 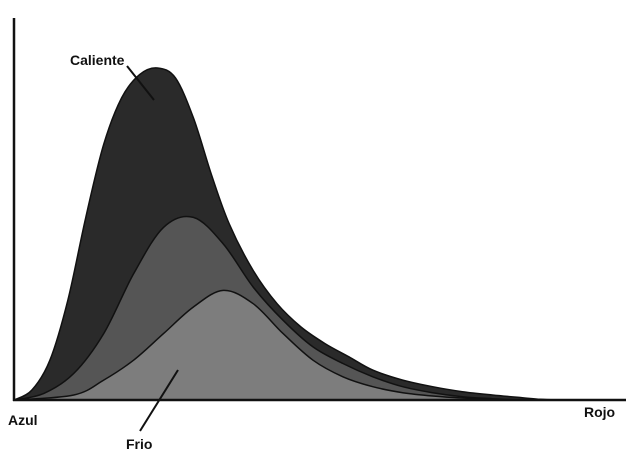 What do you see at coordinates (97, 60) in the screenshot?
I see `annotation-caliente: Caliente` at bounding box center [97, 60].